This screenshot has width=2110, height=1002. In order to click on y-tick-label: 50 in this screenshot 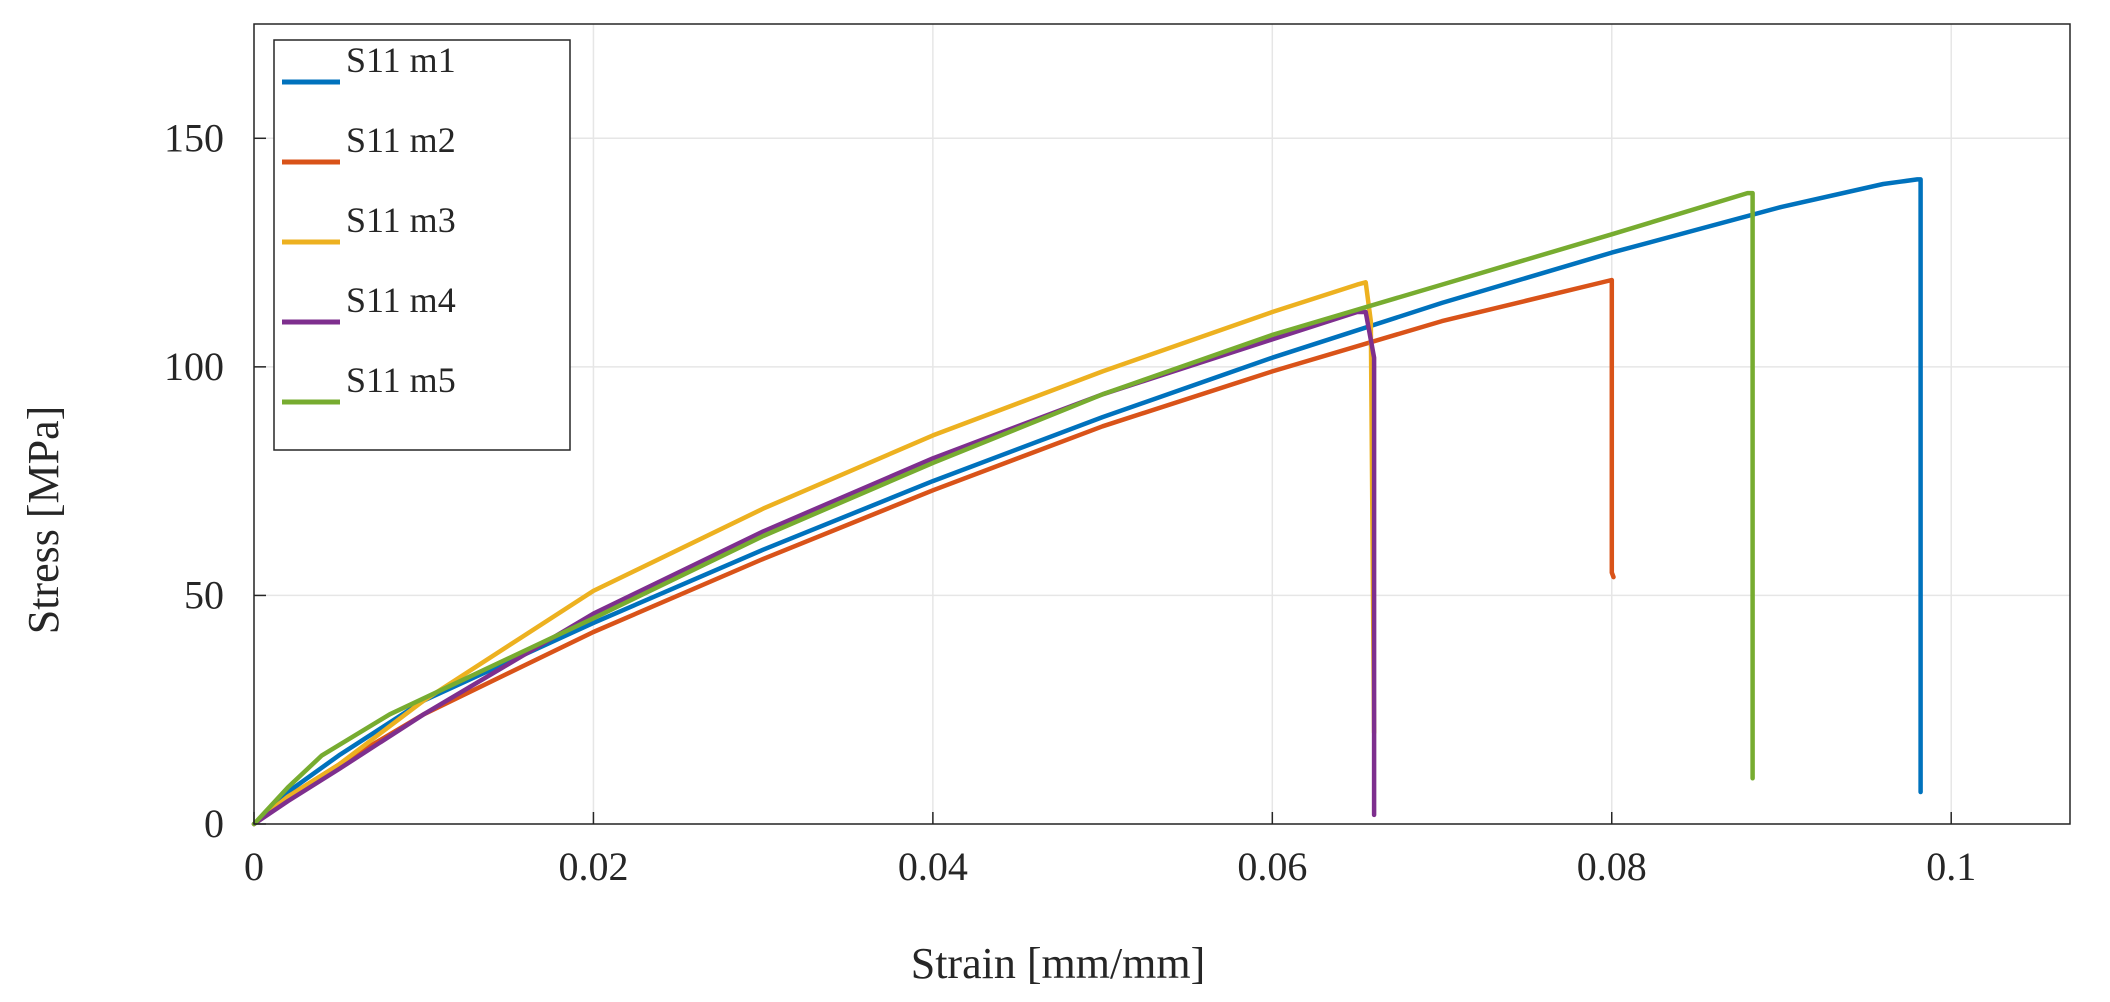, I will do `click(204, 594)`.